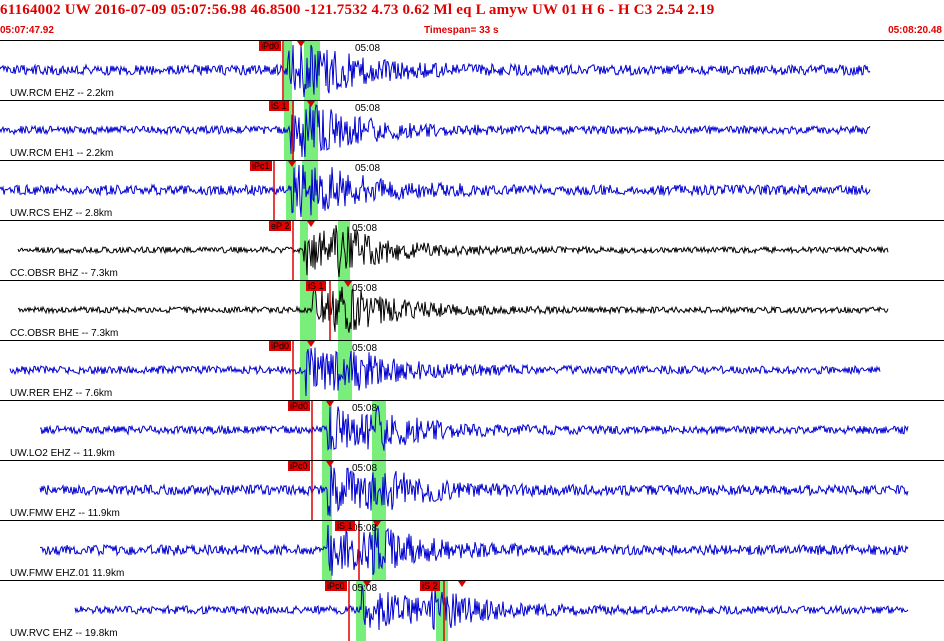 The height and width of the screenshot is (641, 944). What do you see at coordinates (61, 393) in the screenshot?
I see `channel-label: UW.RER EHZ -- 7.6km` at bounding box center [61, 393].